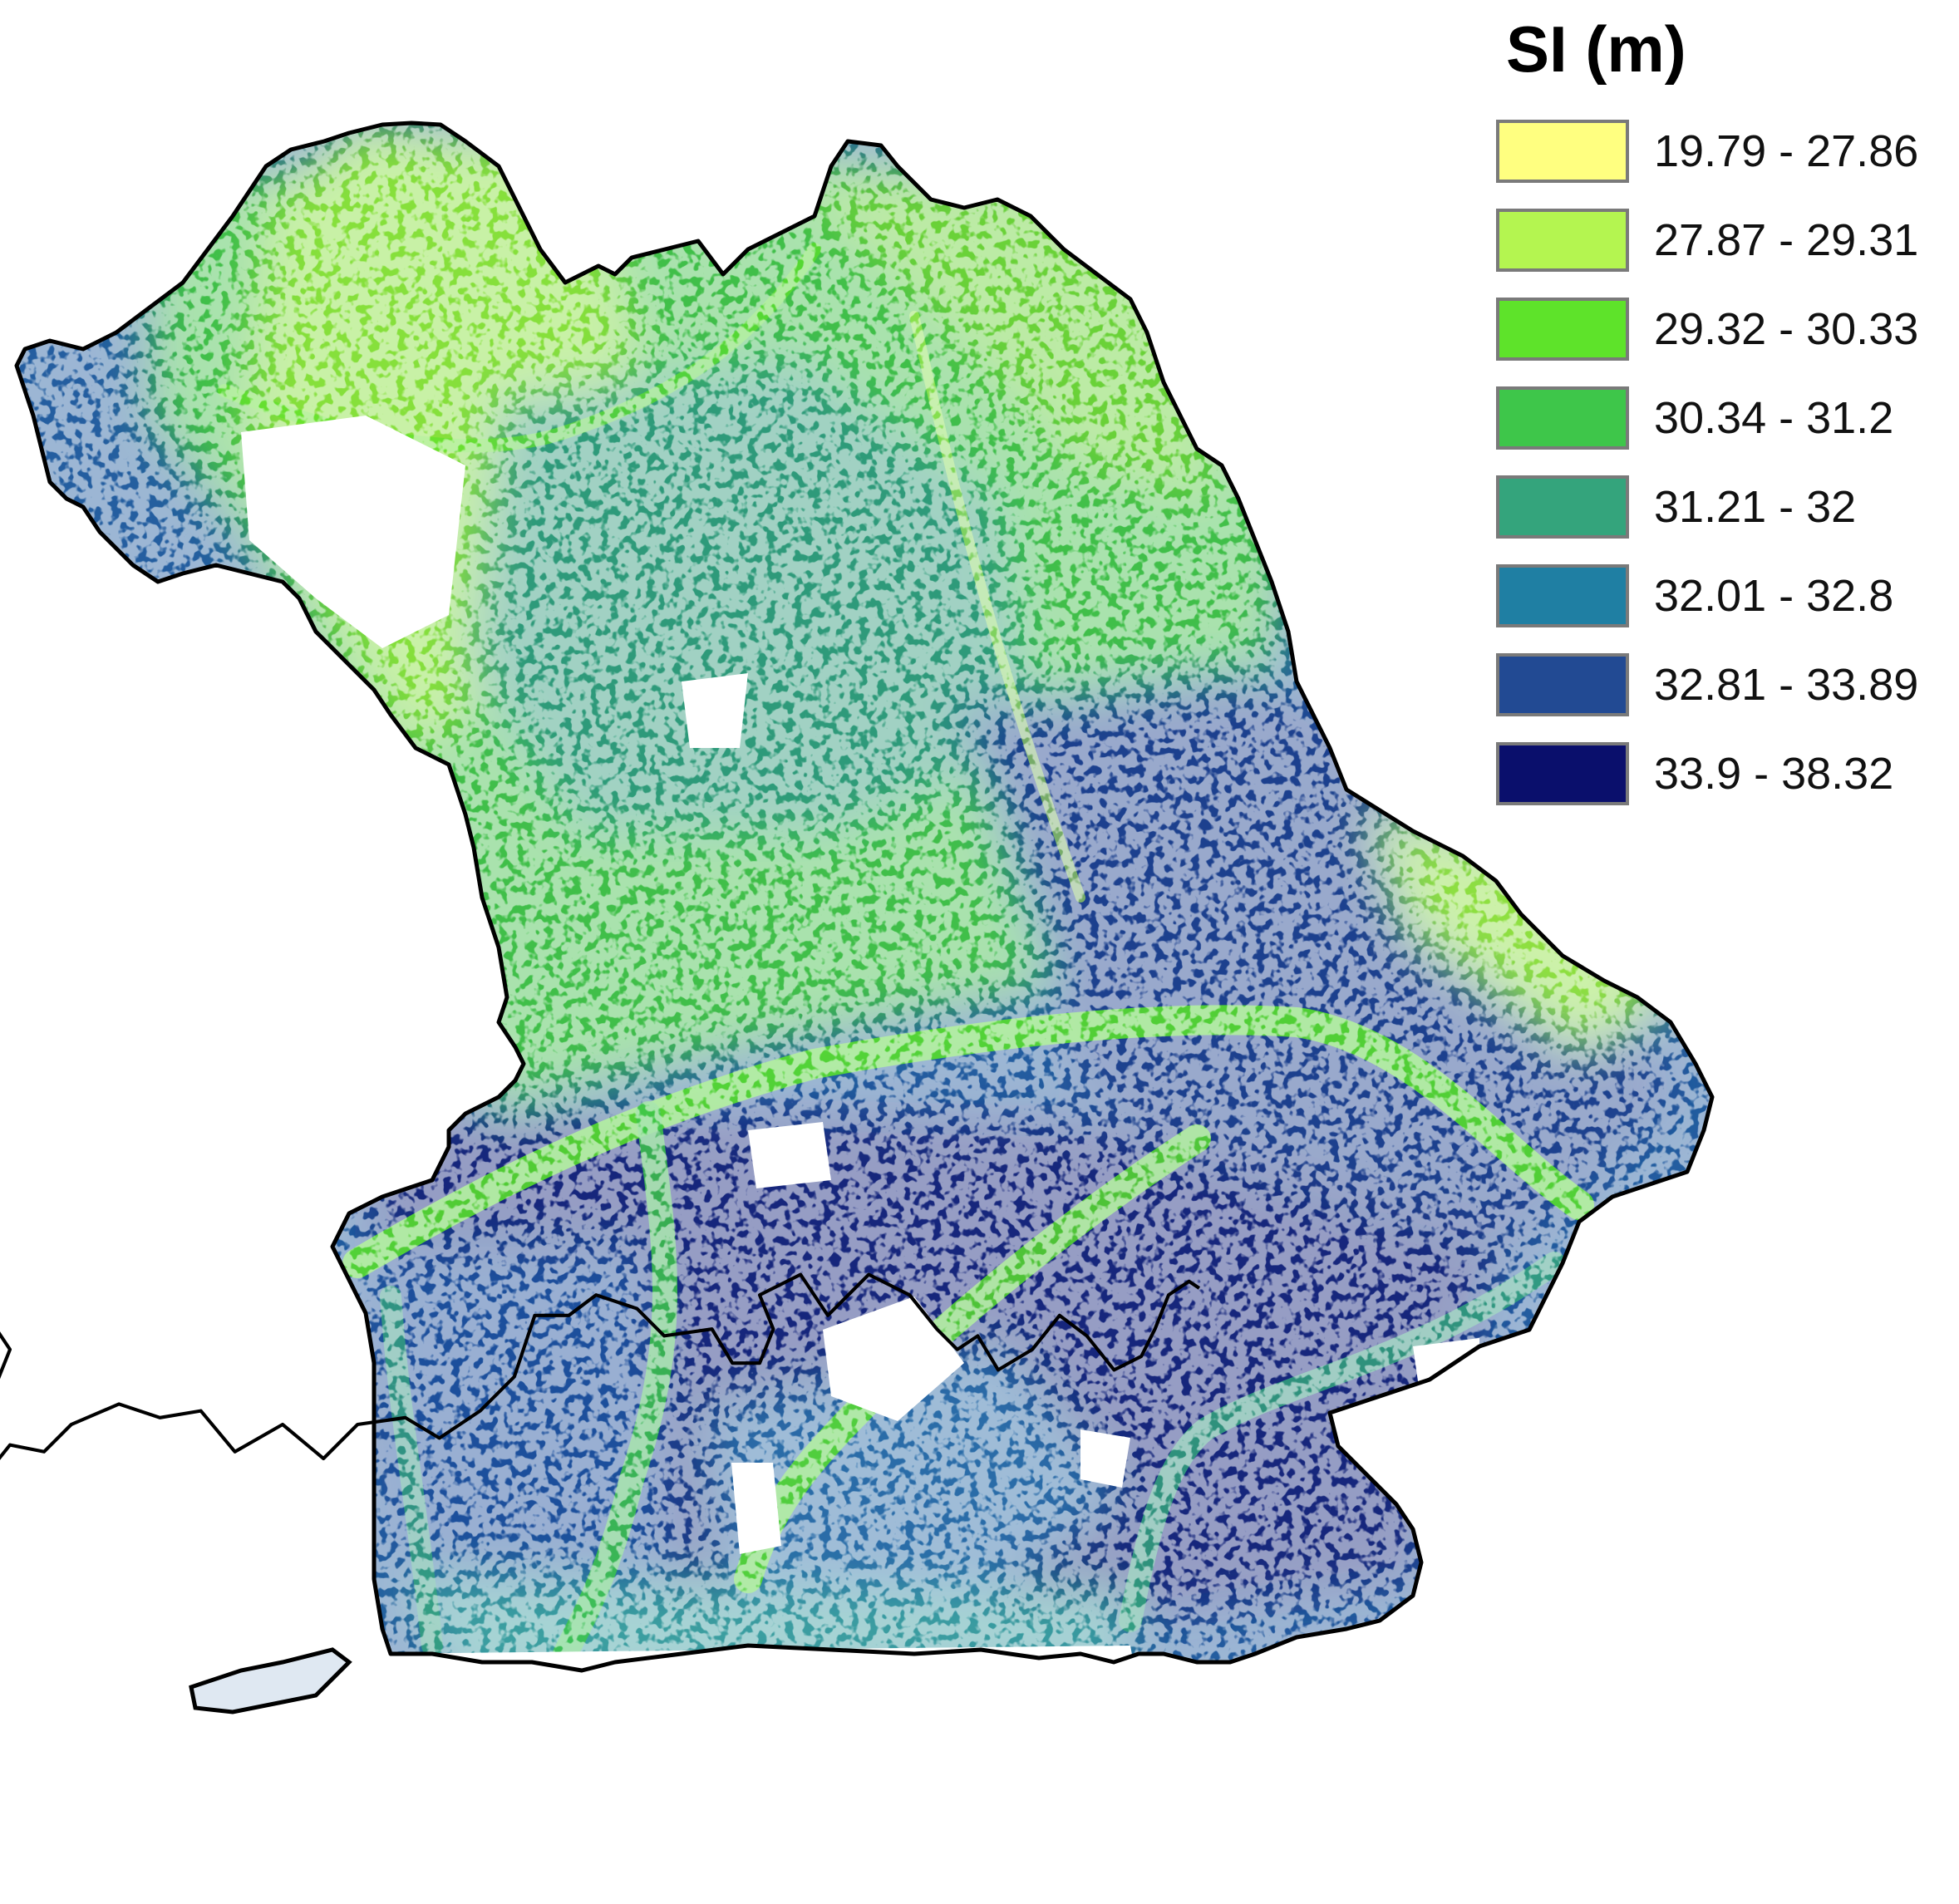  I want to click on legend-label: 31.21 - 32, so click(1755, 507).